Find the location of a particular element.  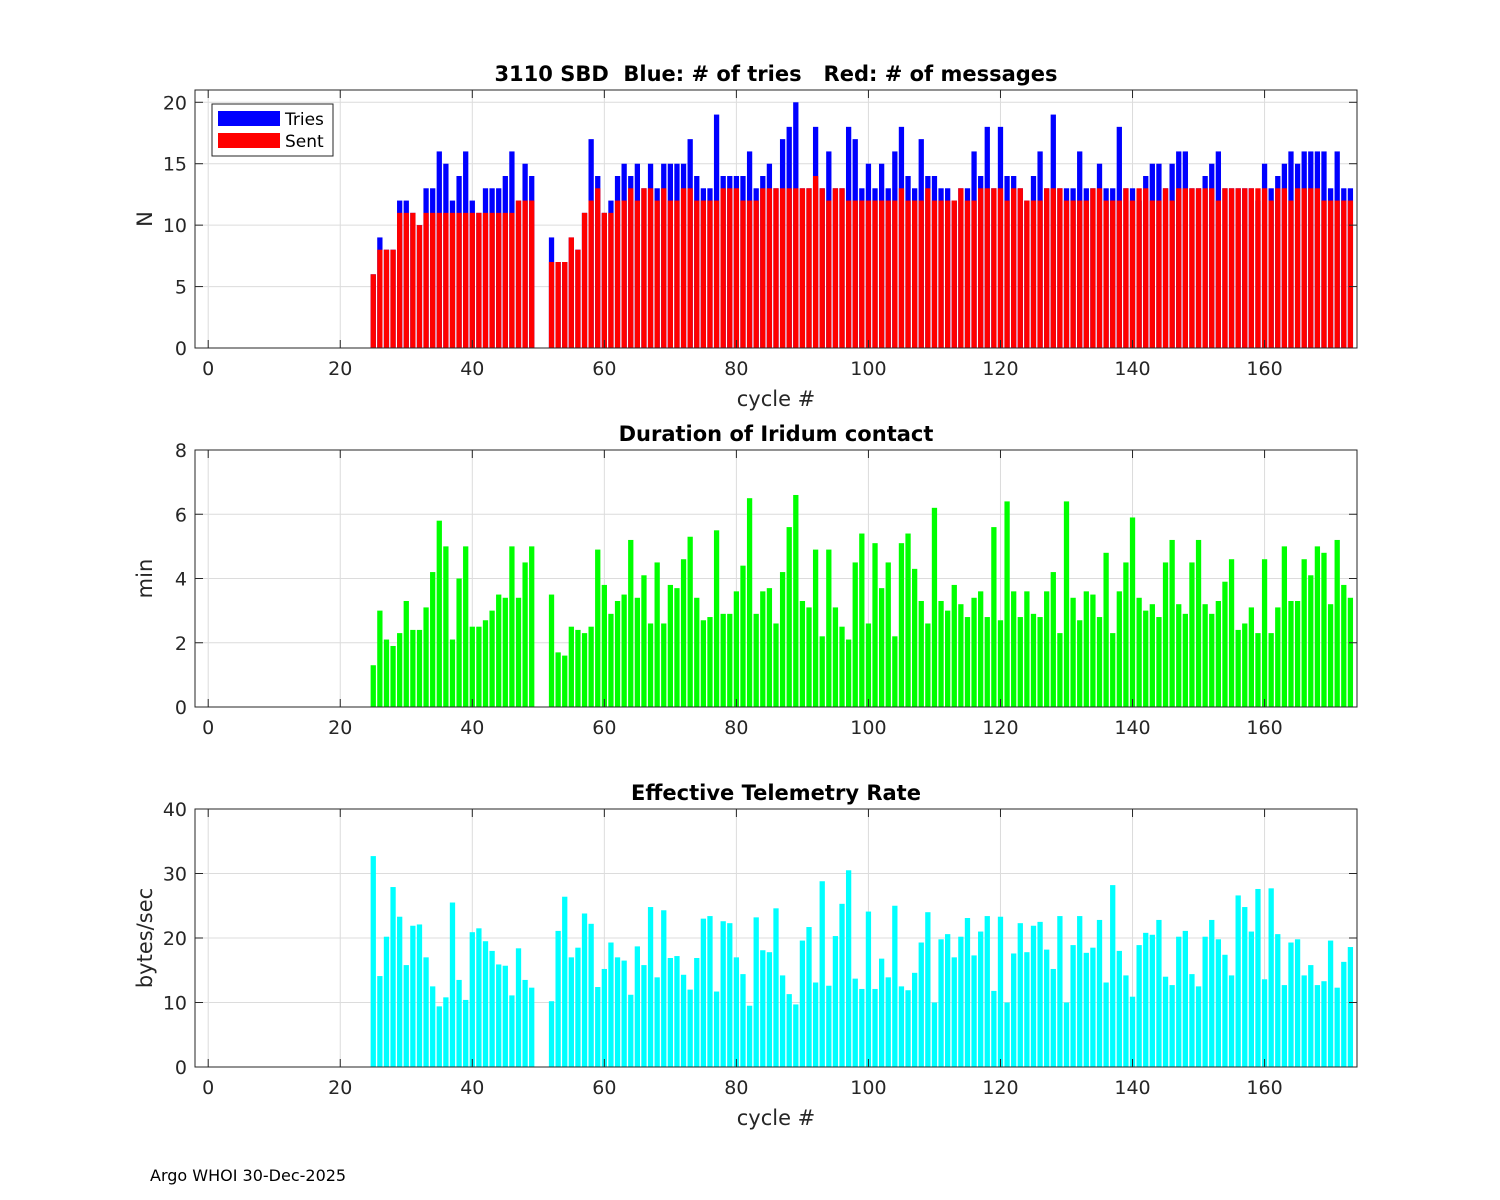

legend-swatch-tries is located at coordinates (249, 118).